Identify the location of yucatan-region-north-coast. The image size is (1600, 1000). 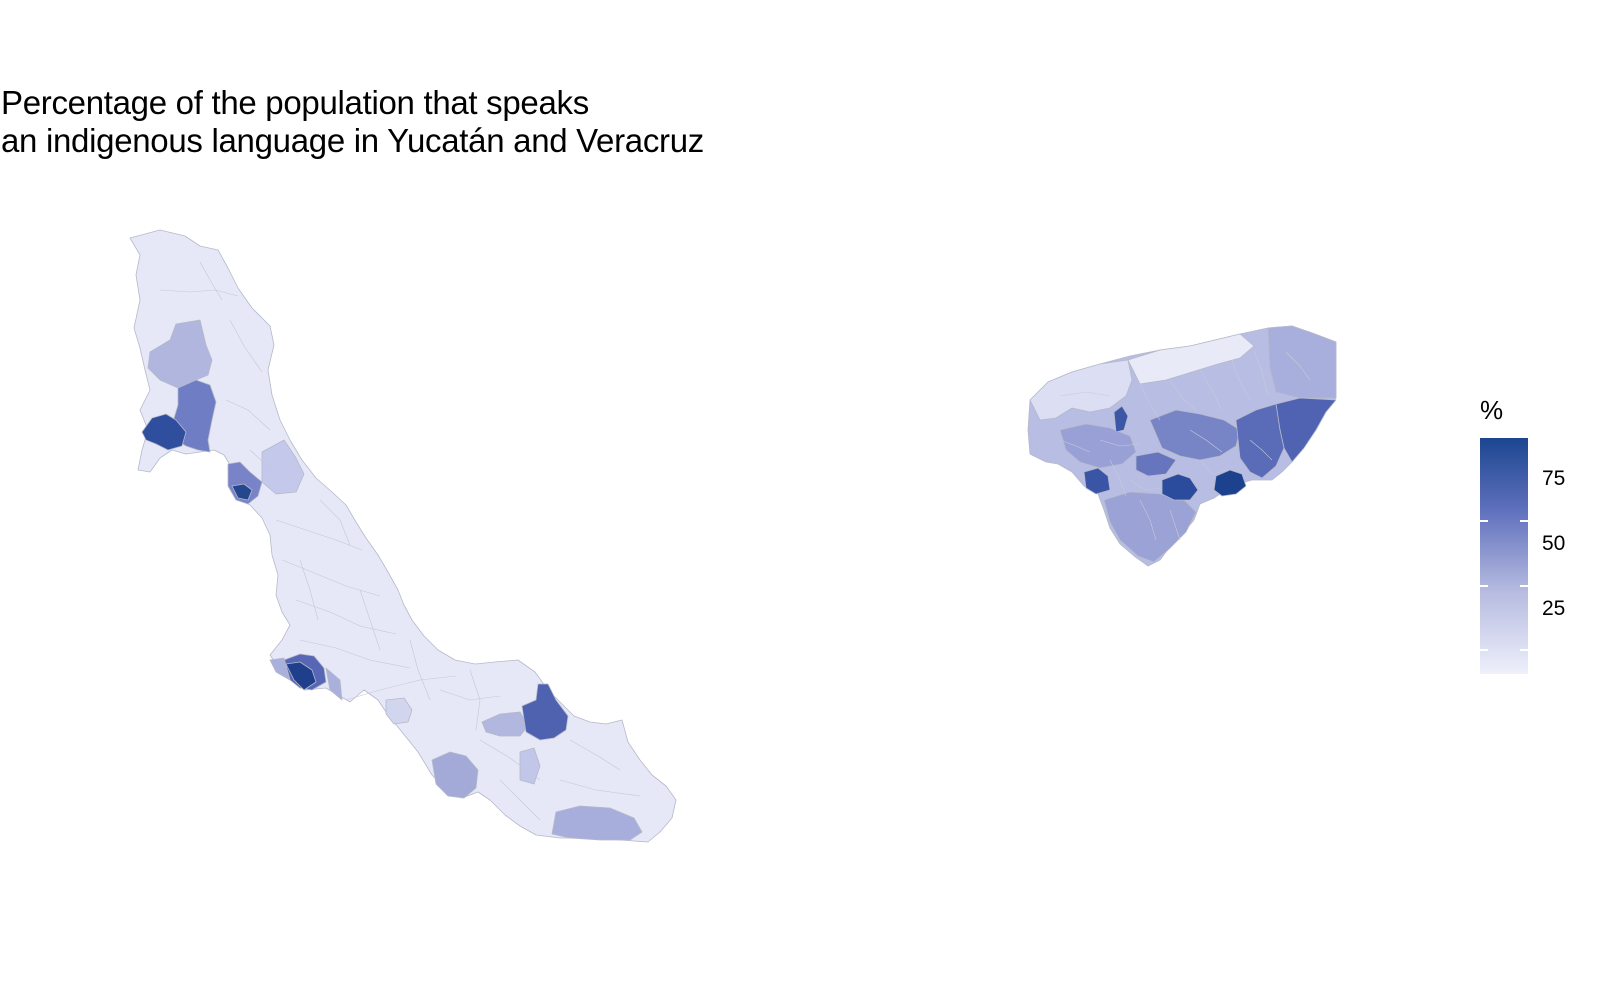
(1191, 359).